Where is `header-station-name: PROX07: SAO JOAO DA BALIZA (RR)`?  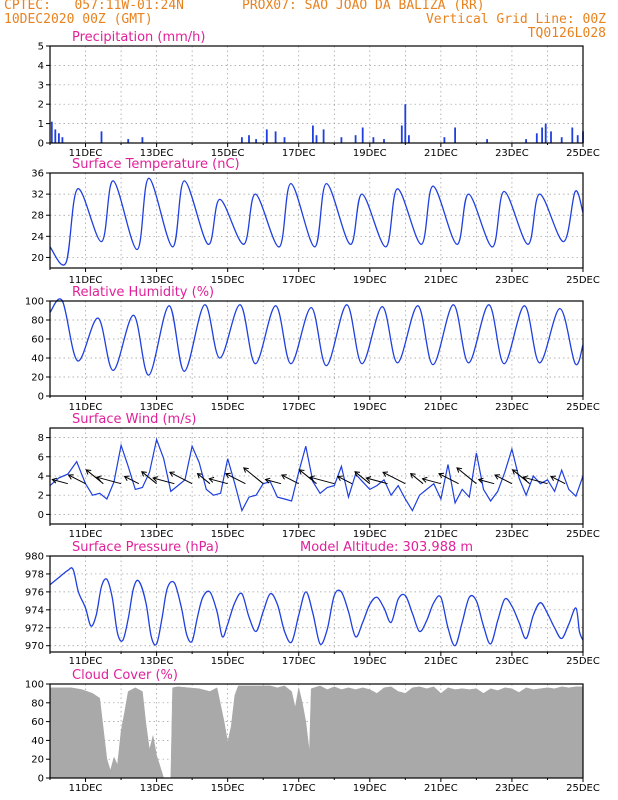
header-station-name: PROX07: SAO JOAO DA BALIZA (RR) is located at coordinates (363, 6).